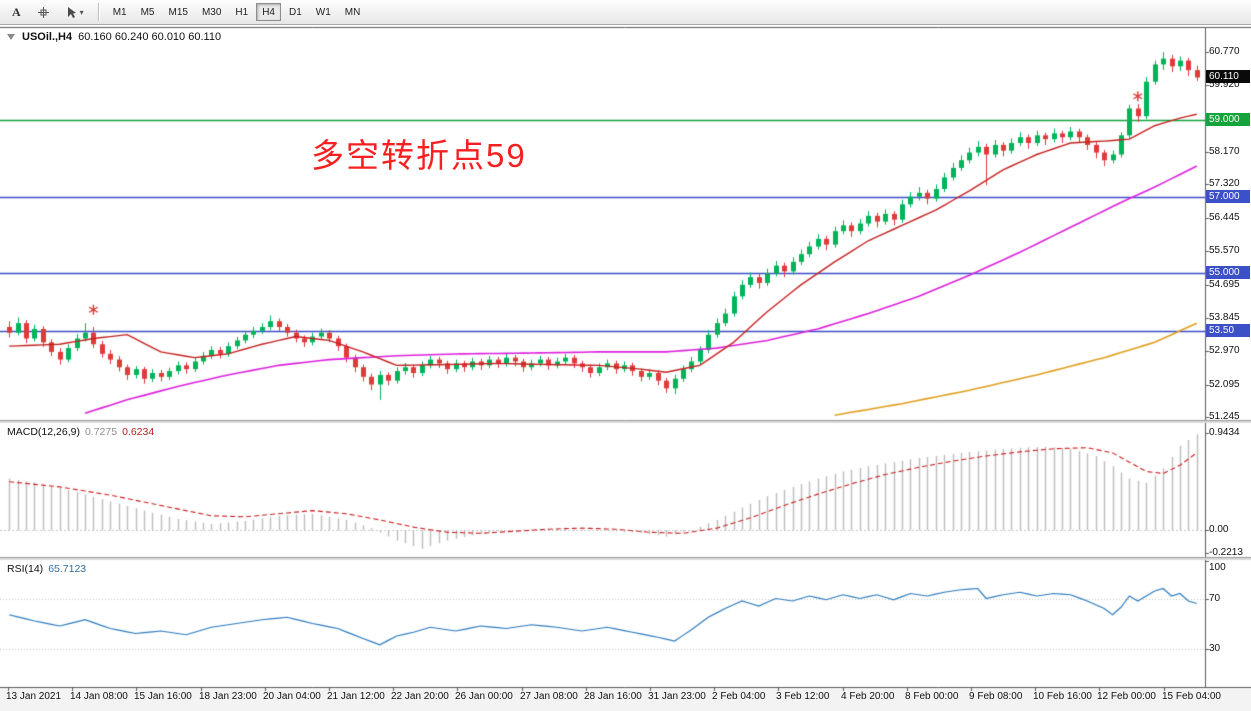  I want to click on price-axis-label: 58.170, so click(1224, 151).